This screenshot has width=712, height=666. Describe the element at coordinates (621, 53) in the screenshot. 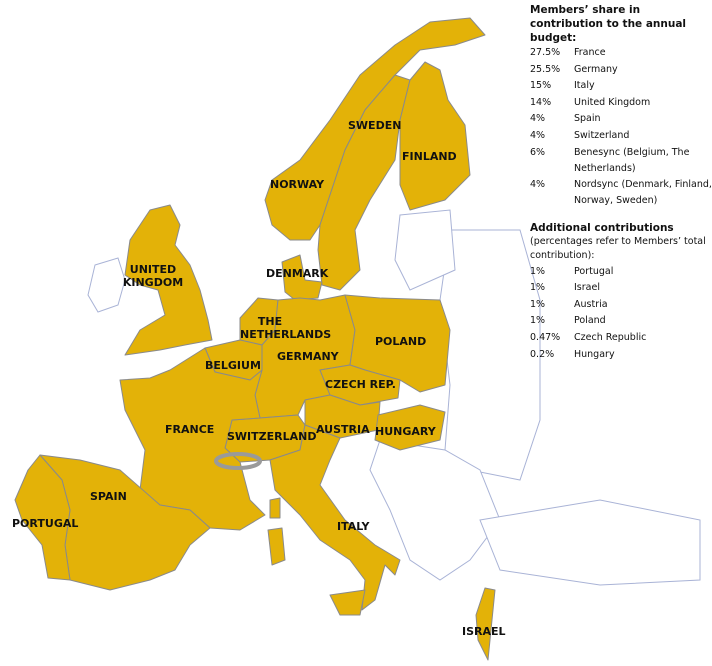

I see `legend-row: 27.5% France` at that location.